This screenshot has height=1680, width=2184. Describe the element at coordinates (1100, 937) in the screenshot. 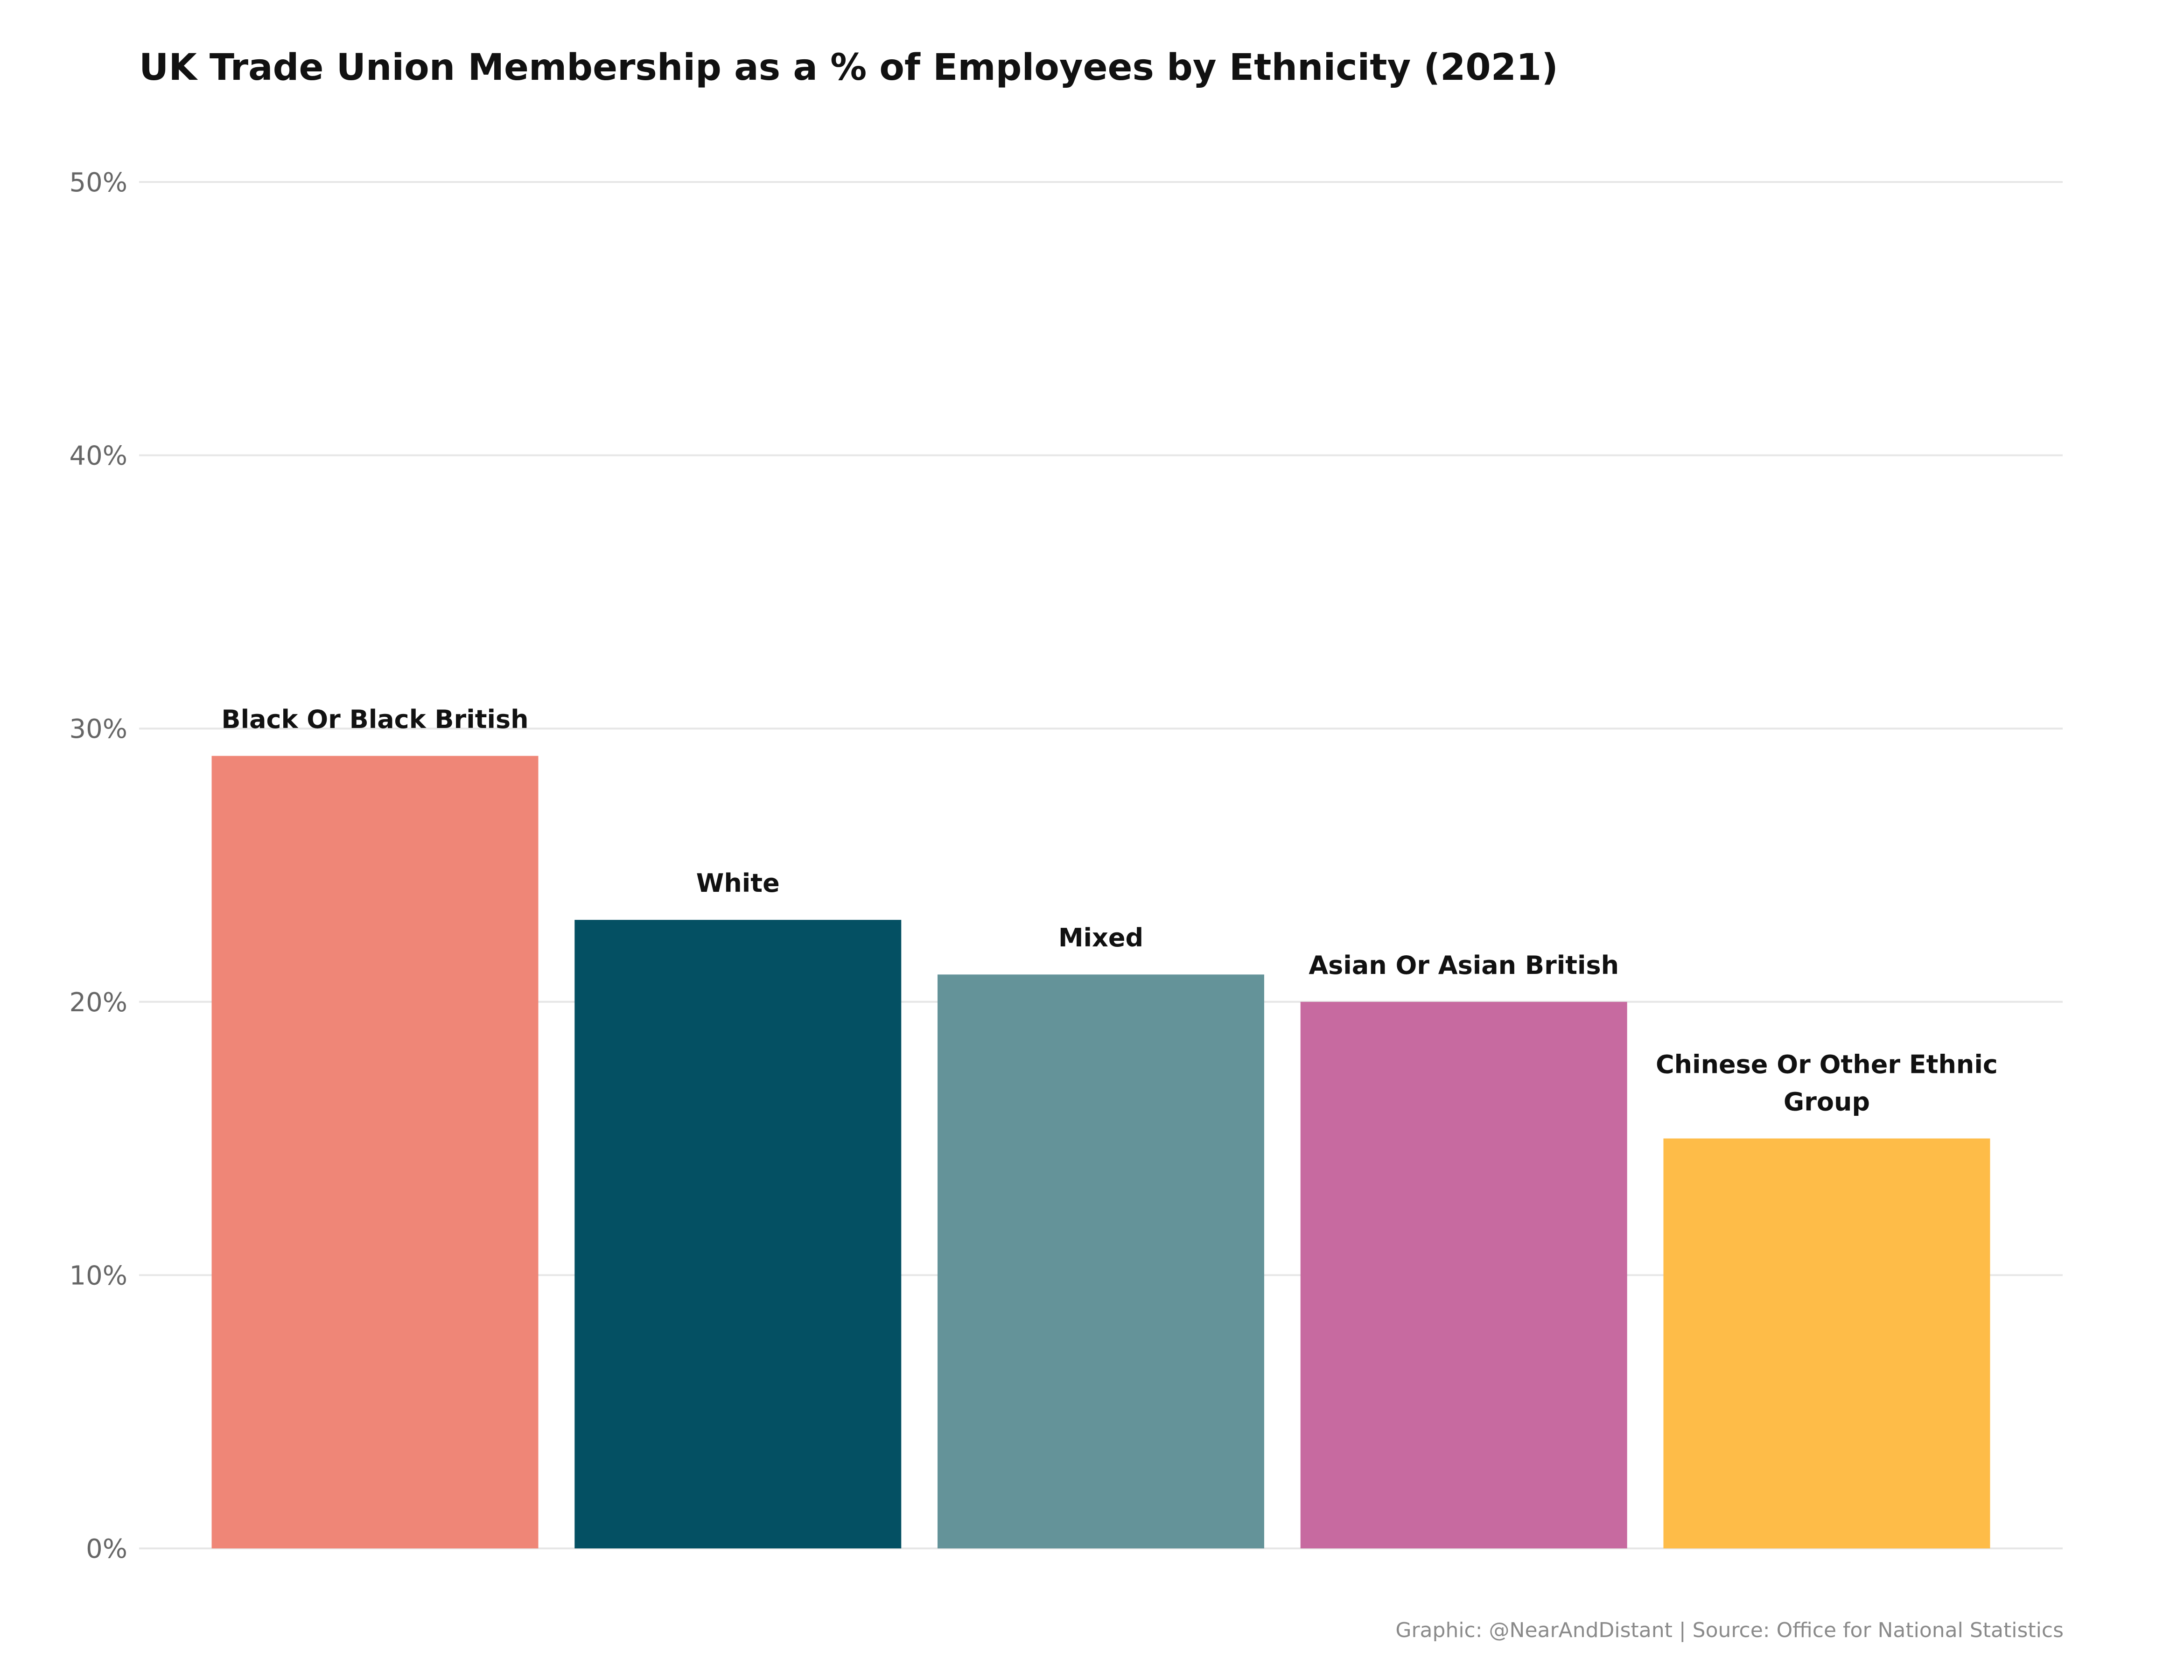

I see `bar-category-label: Mixed` at that location.